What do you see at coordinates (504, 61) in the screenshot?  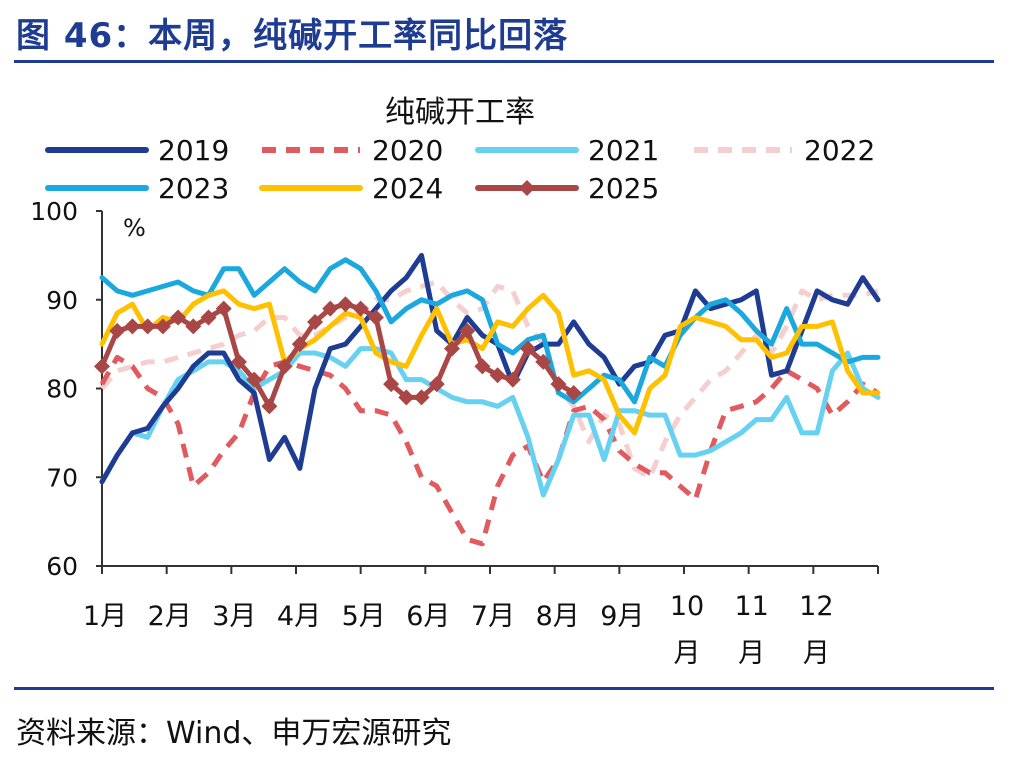 I see `top-divider` at bounding box center [504, 61].